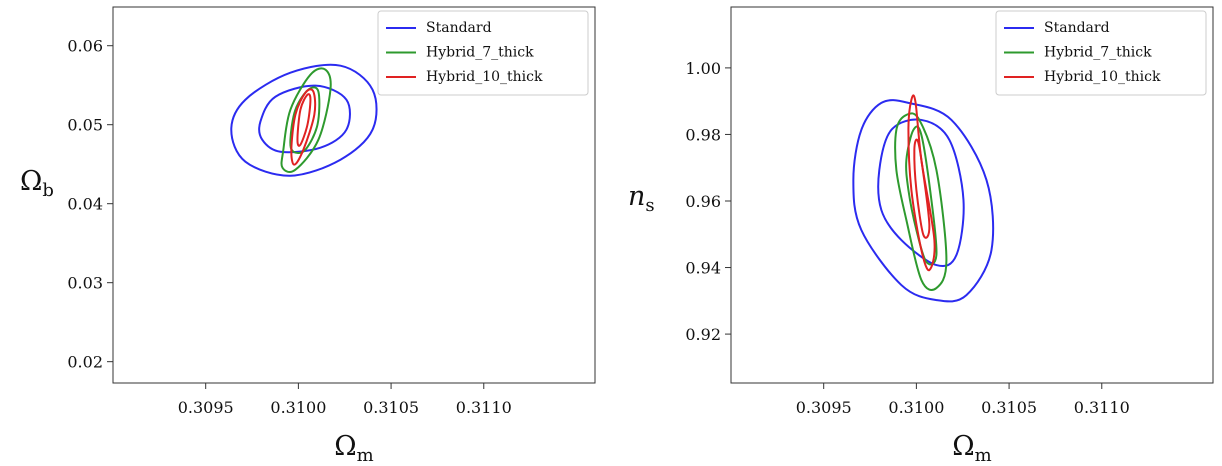  What do you see at coordinates (703, 201) in the screenshot?
I see `y-tick-label: 0.96` at bounding box center [703, 201].